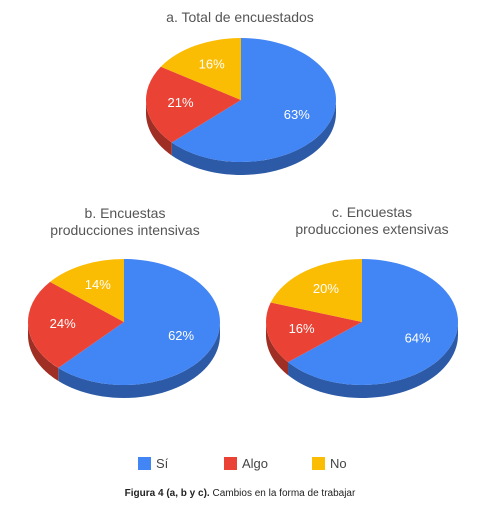 Image resolution: width=480 pixels, height=510 pixels. I want to click on legend-swatch-no, so click(318, 463).